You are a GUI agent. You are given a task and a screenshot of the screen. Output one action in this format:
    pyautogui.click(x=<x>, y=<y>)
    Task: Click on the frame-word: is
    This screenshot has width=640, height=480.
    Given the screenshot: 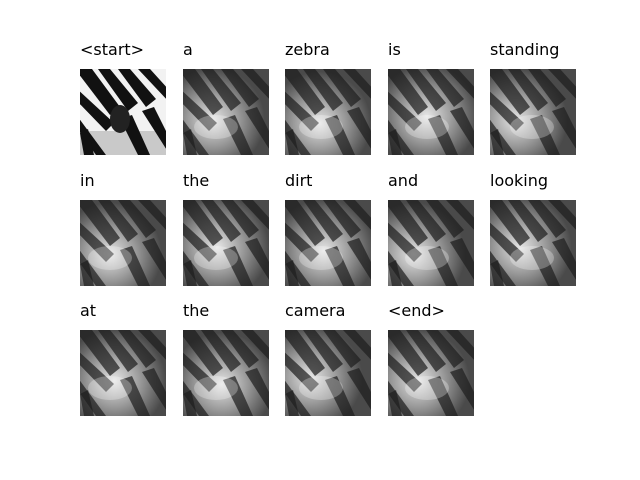 What is the action you would take?
    pyautogui.click(x=394, y=49)
    